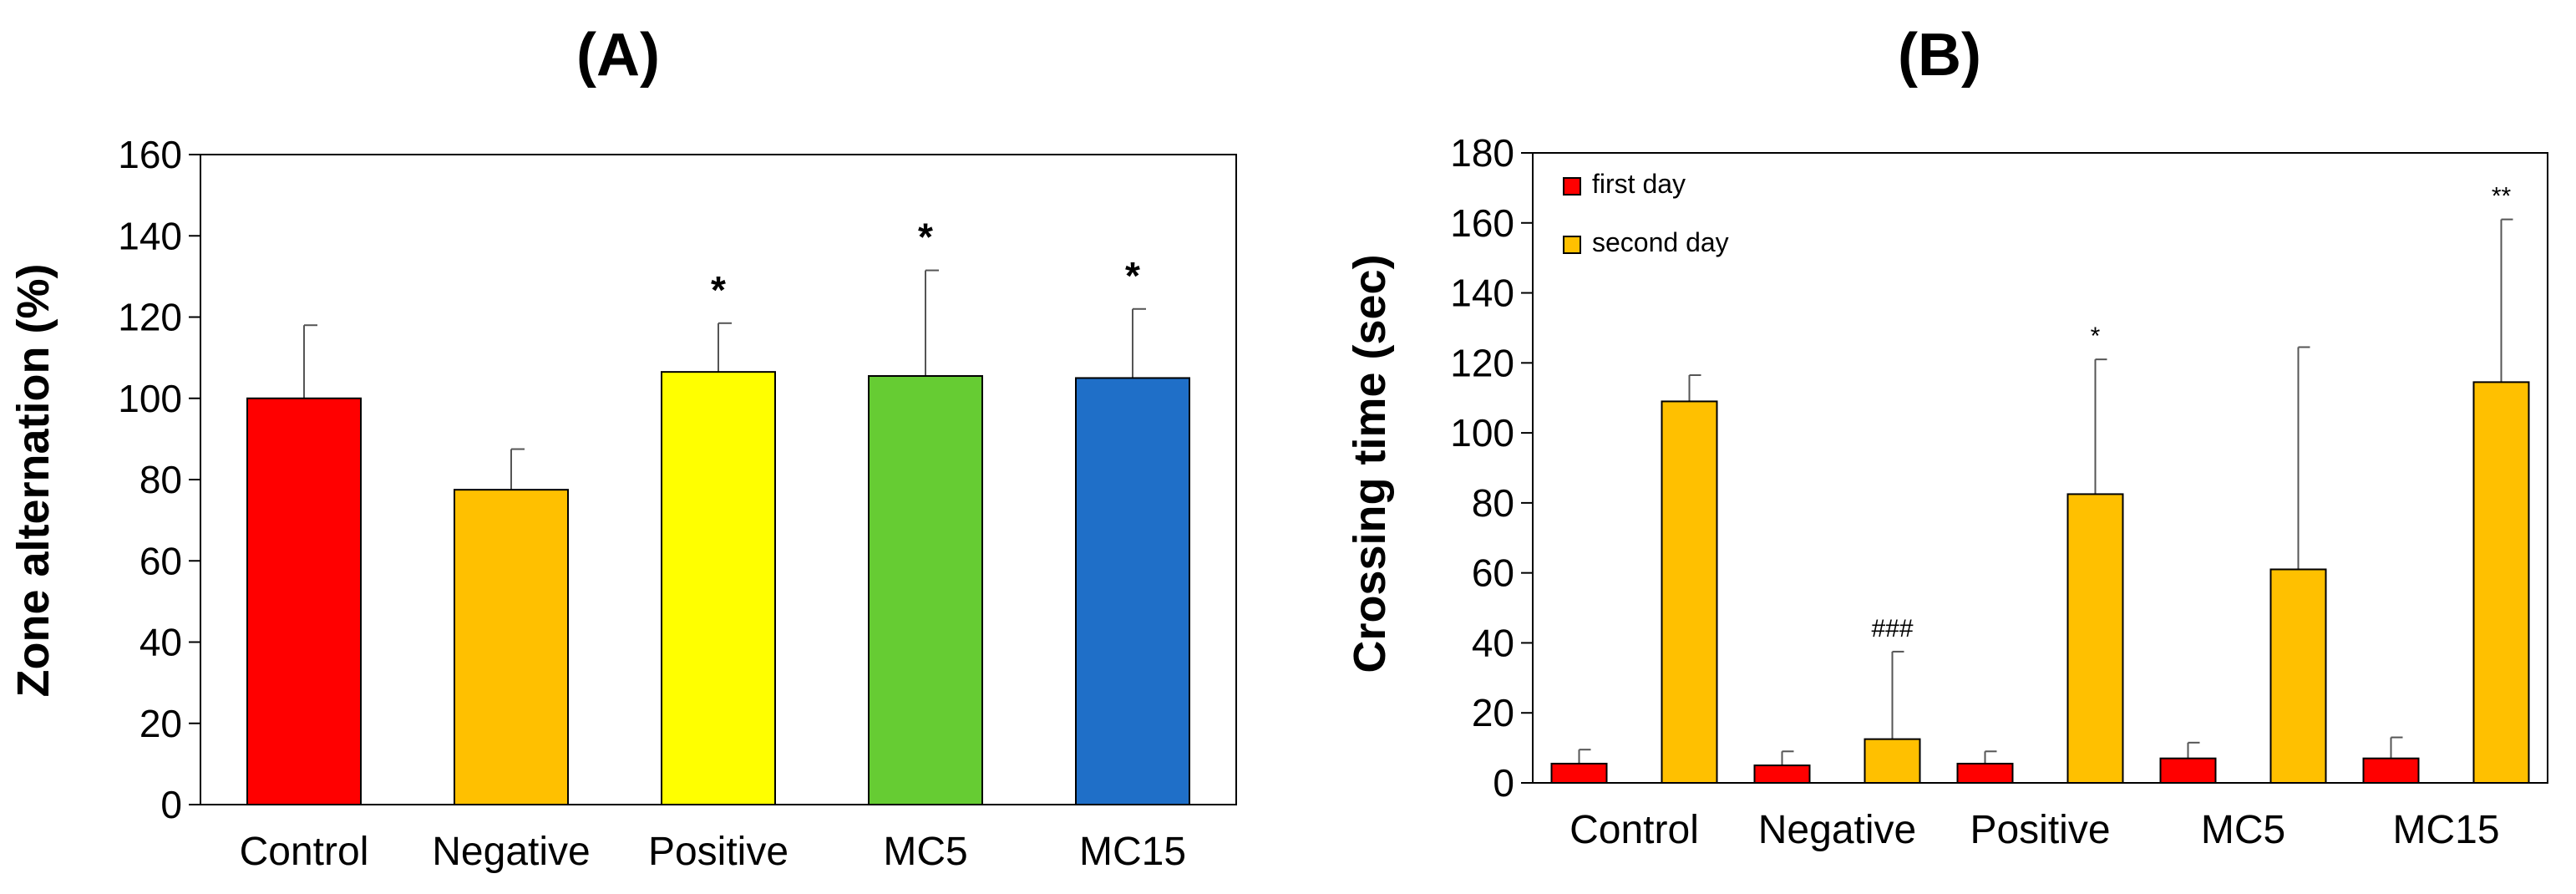  What do you see at coordinates (160, 724) in the screenshot?
I see `chart-a-y-tick-label: 20` at bounding box center [160, 724].